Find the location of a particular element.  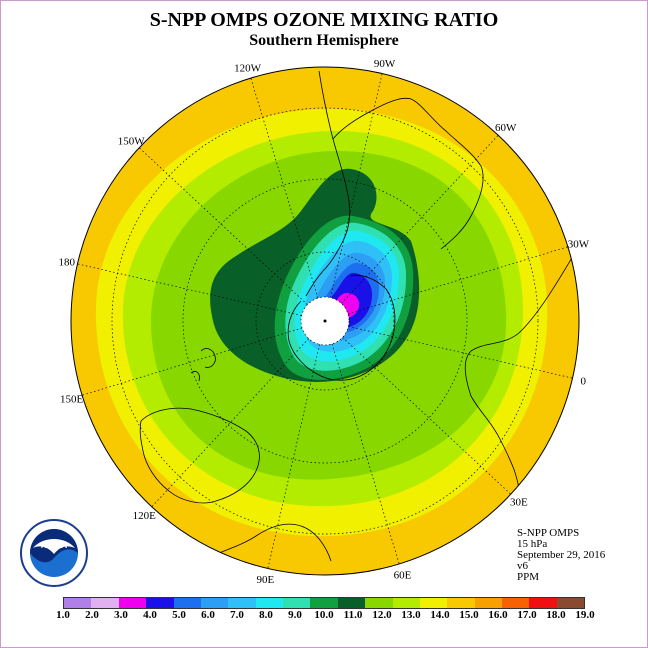

colorbar-tick-label: 8.0 is located at coordinates (266, 615).